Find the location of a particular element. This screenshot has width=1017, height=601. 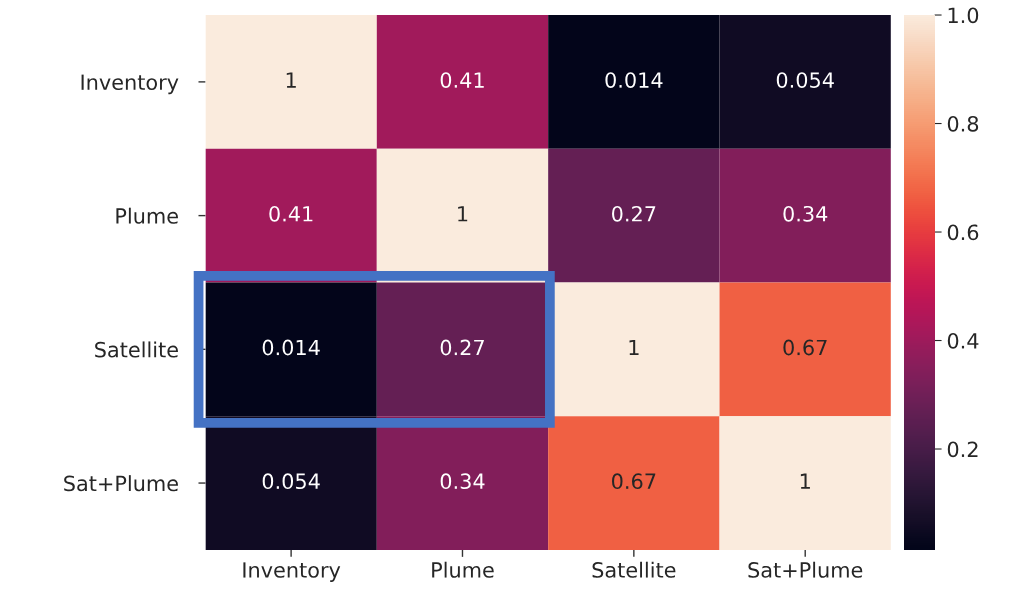

color-bar-label: 0.8 is located at coordinates (963, 123).